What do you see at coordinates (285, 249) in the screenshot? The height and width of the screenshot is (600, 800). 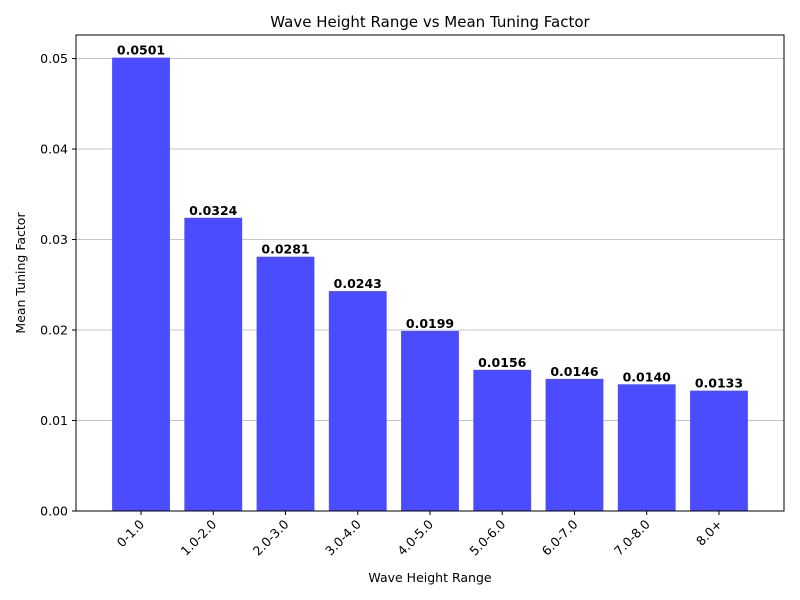 I see `data-label: 0.0281` at bounding box center [285, 249].